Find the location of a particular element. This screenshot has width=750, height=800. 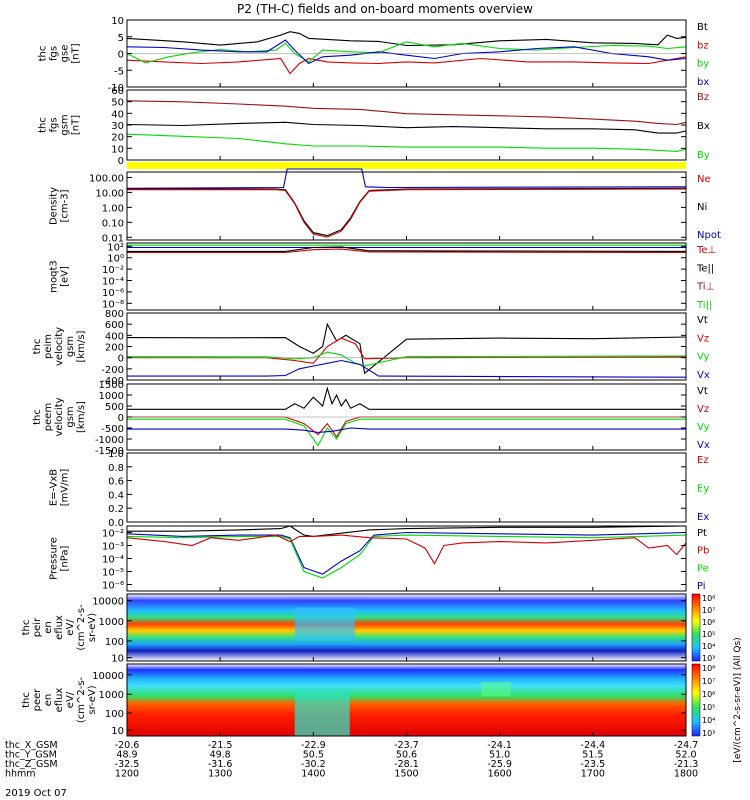

y-tick-label: 0.2 is located at coordinates (116, 509).